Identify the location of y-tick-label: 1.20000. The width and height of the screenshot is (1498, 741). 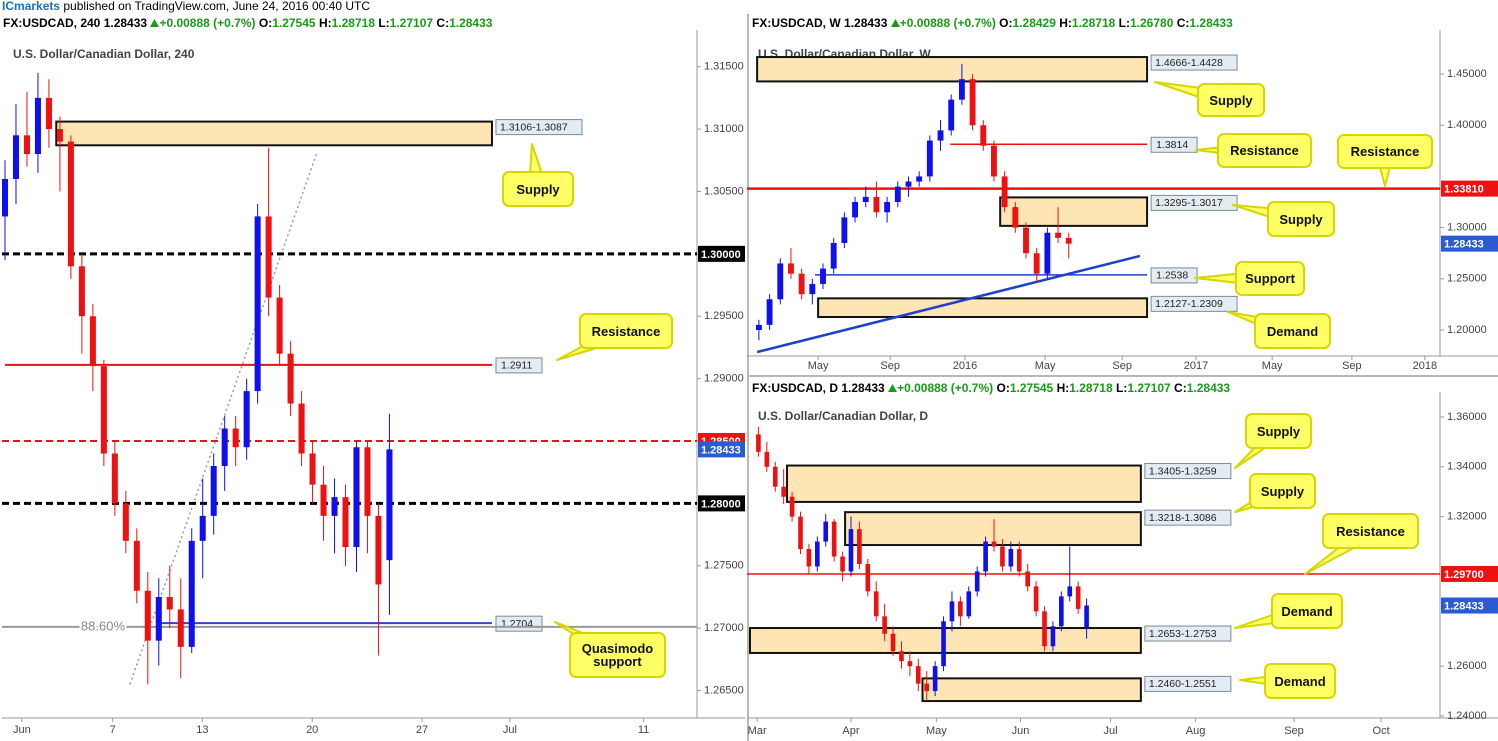
(1467, 330).